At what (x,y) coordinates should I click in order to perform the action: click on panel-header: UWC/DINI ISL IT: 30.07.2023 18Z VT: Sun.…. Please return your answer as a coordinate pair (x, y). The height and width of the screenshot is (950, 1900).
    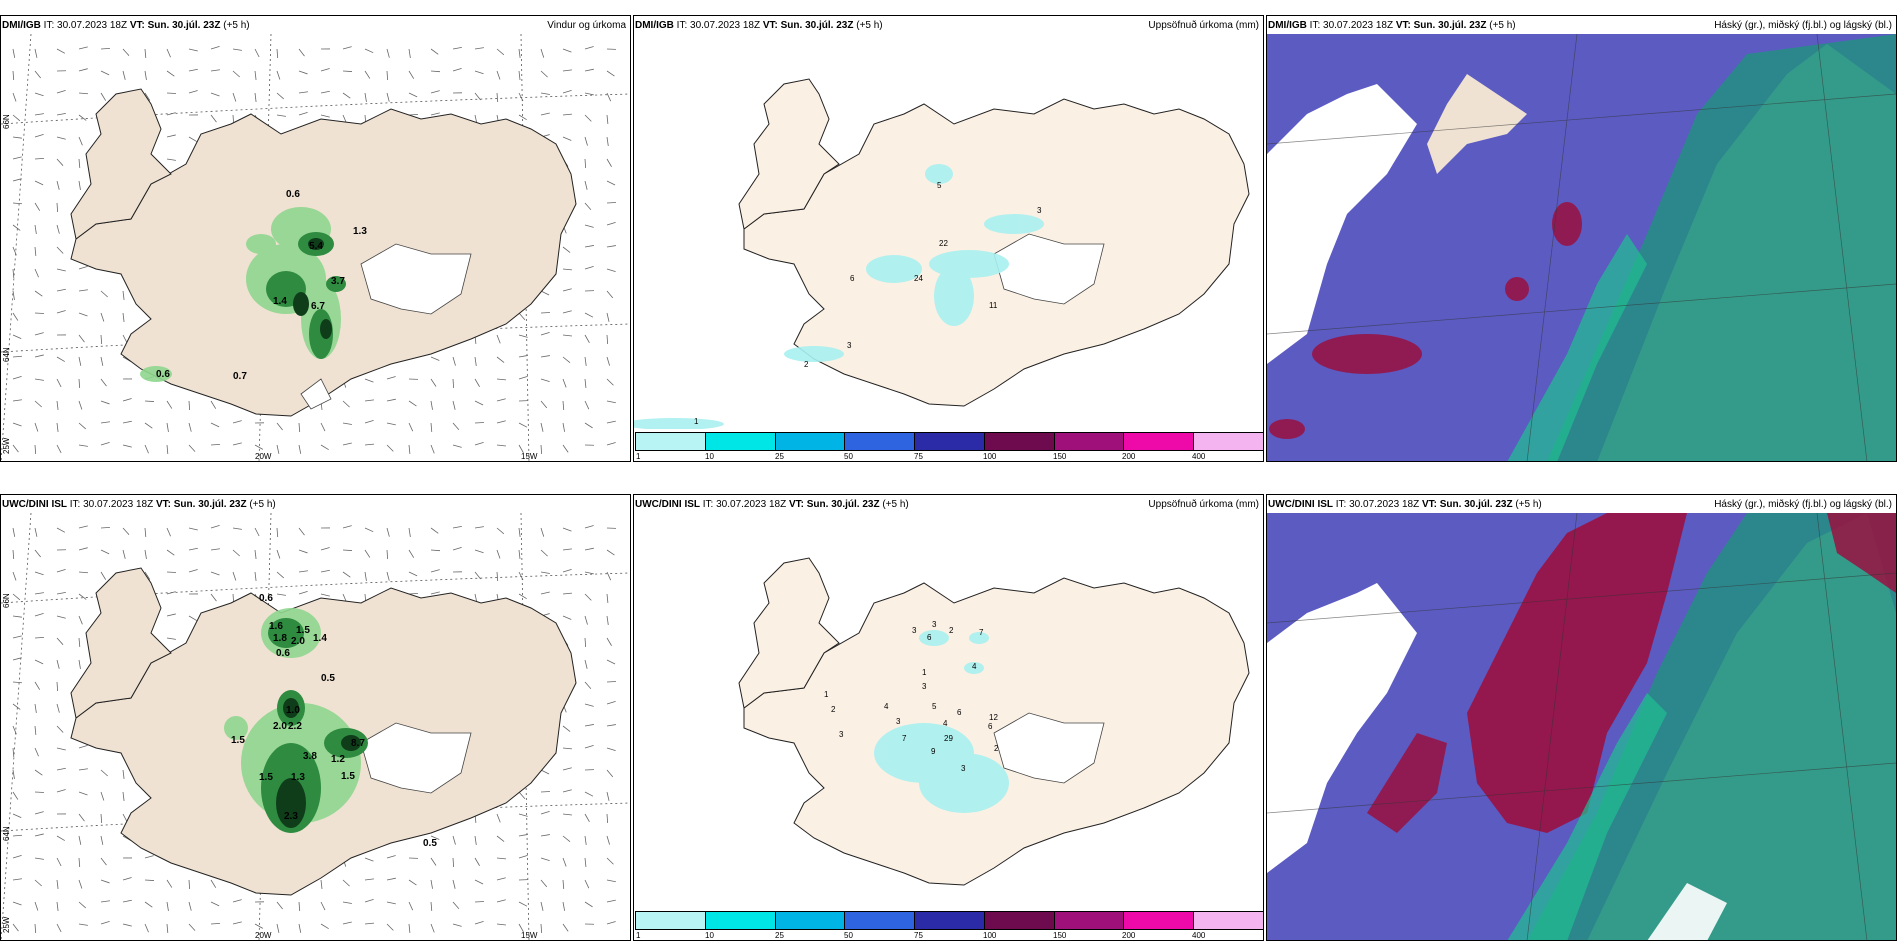
    Looking at the image, I should click on (139, 504).